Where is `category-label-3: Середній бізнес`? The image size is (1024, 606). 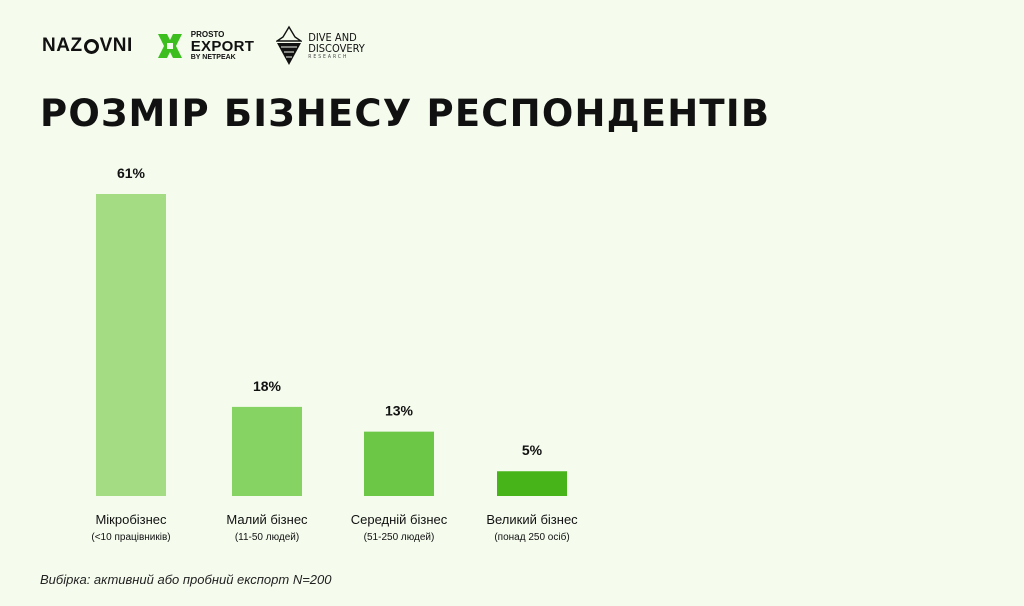 category-label-3: Середній бізнес is located at coordinates (399, 519).